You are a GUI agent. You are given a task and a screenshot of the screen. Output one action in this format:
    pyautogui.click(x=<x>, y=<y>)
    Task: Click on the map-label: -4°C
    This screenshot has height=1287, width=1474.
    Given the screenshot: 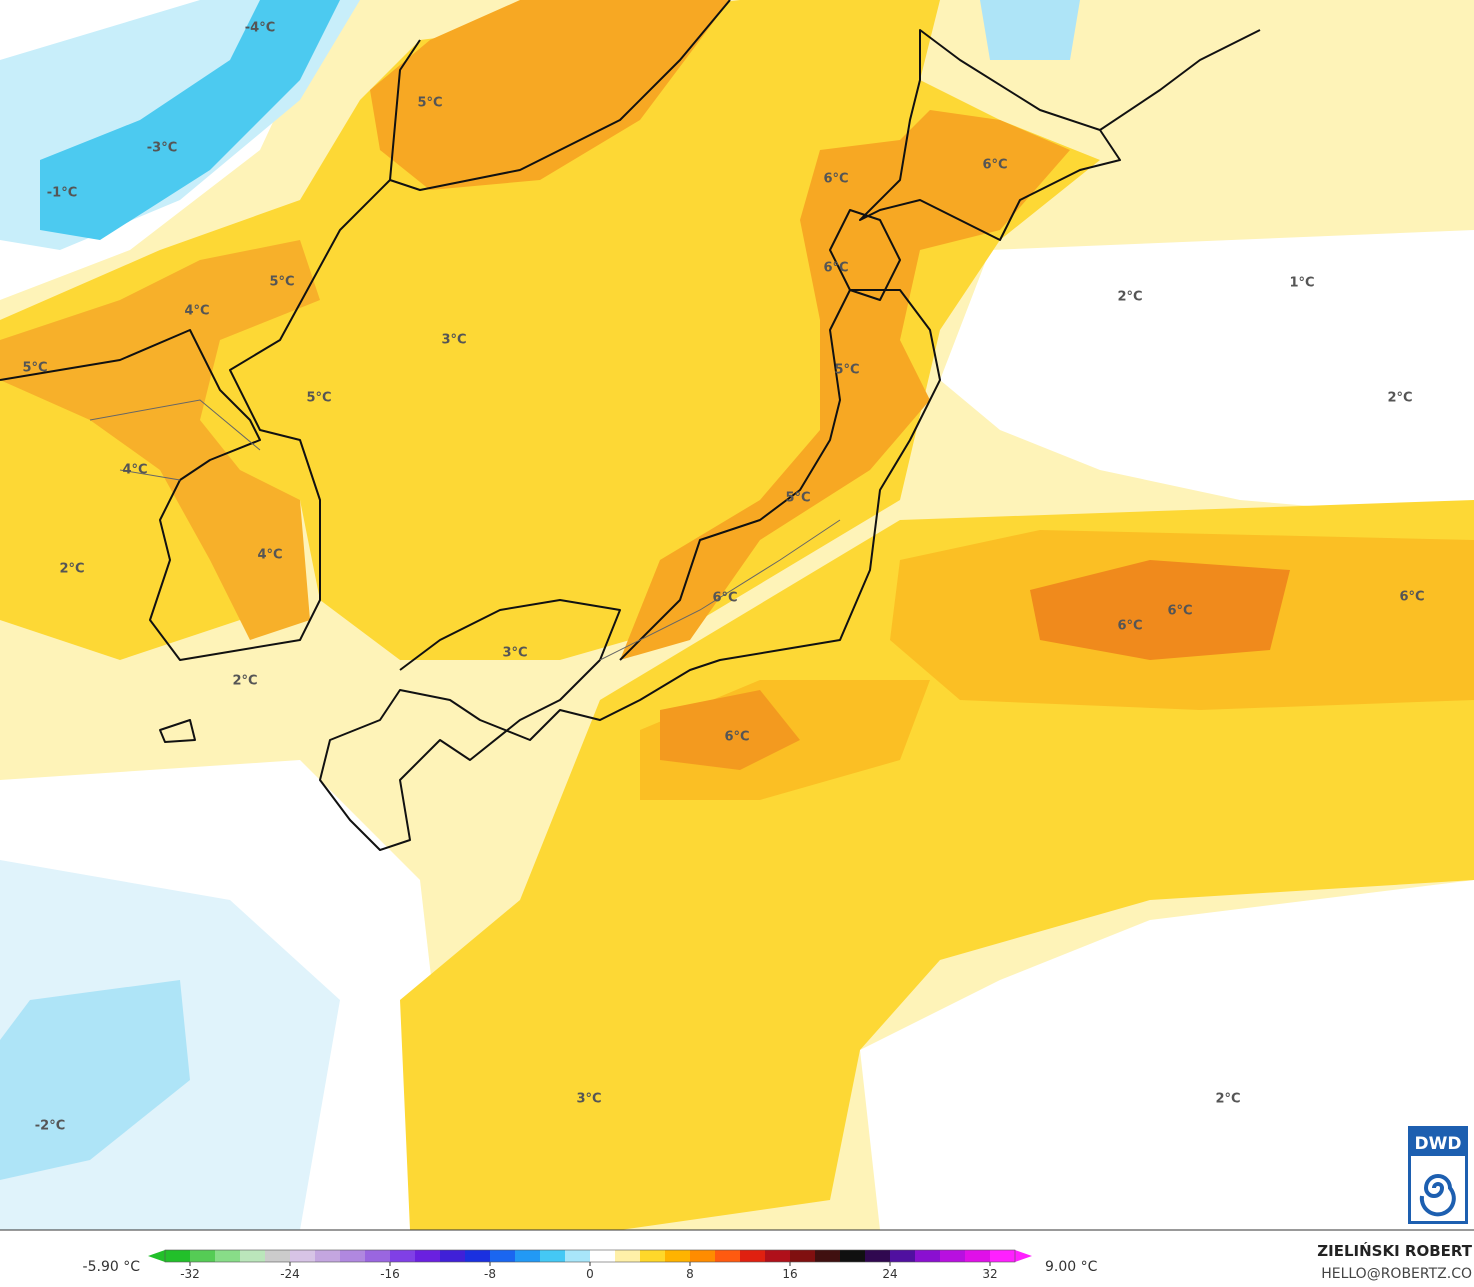 What is the action you would take?
    pyautogui.click(x=260, y=28)
    